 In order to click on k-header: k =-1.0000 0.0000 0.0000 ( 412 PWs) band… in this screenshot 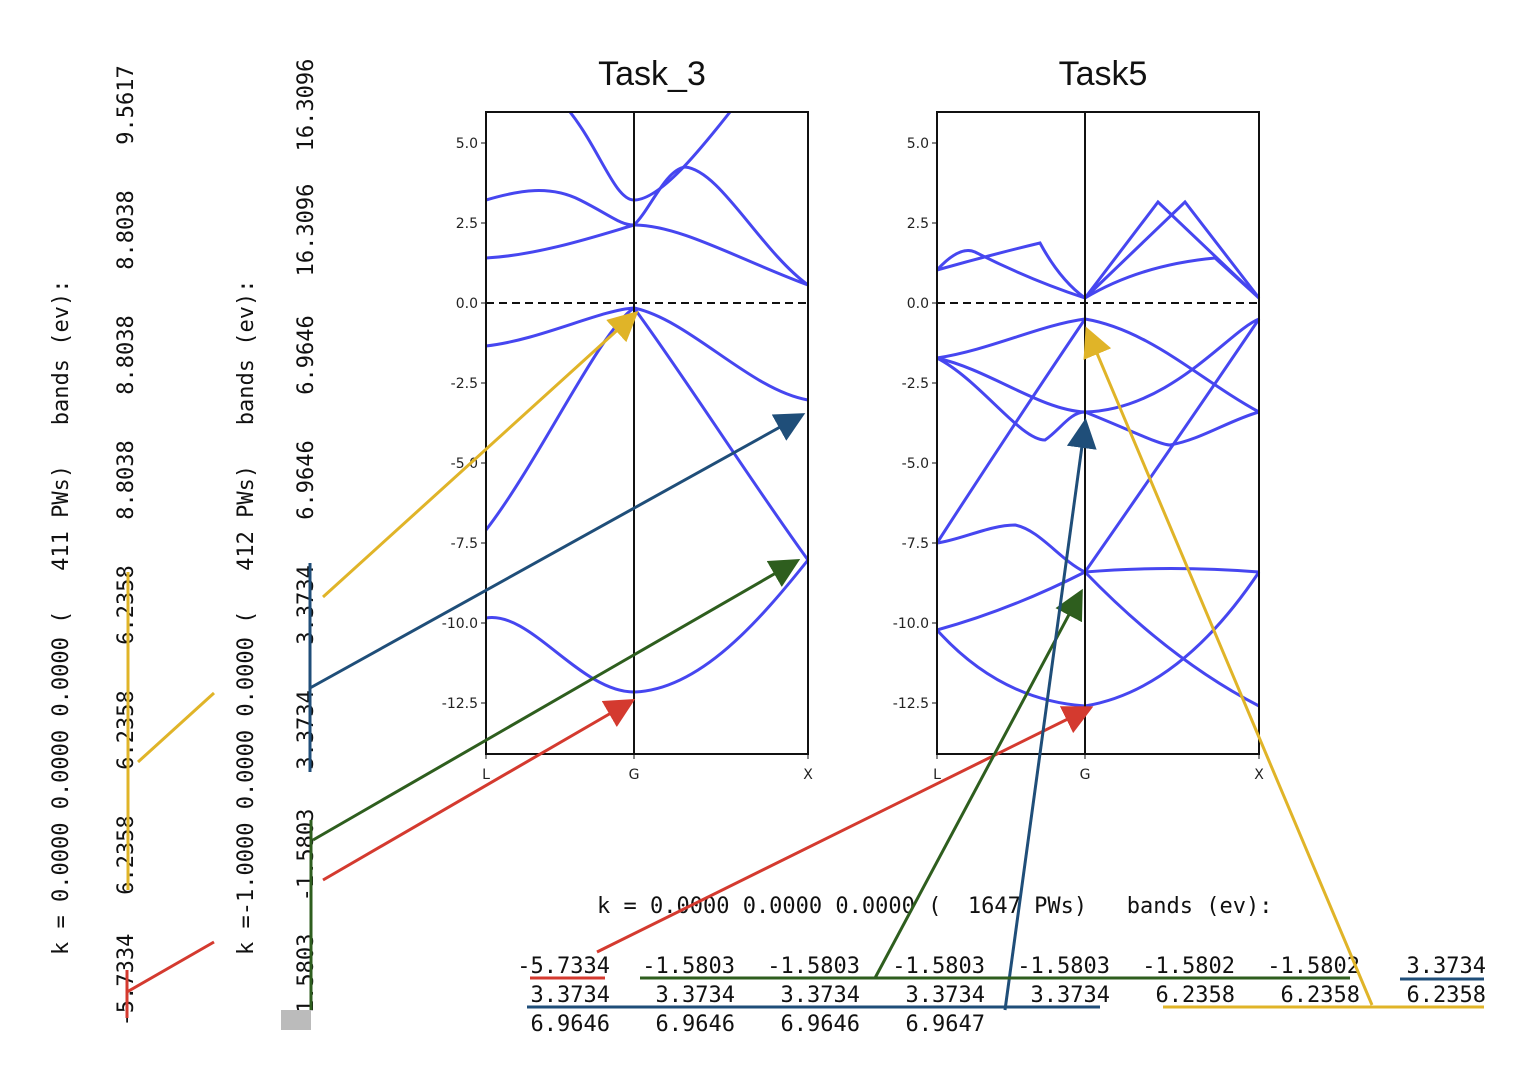, I will do `click(246, 617)`.